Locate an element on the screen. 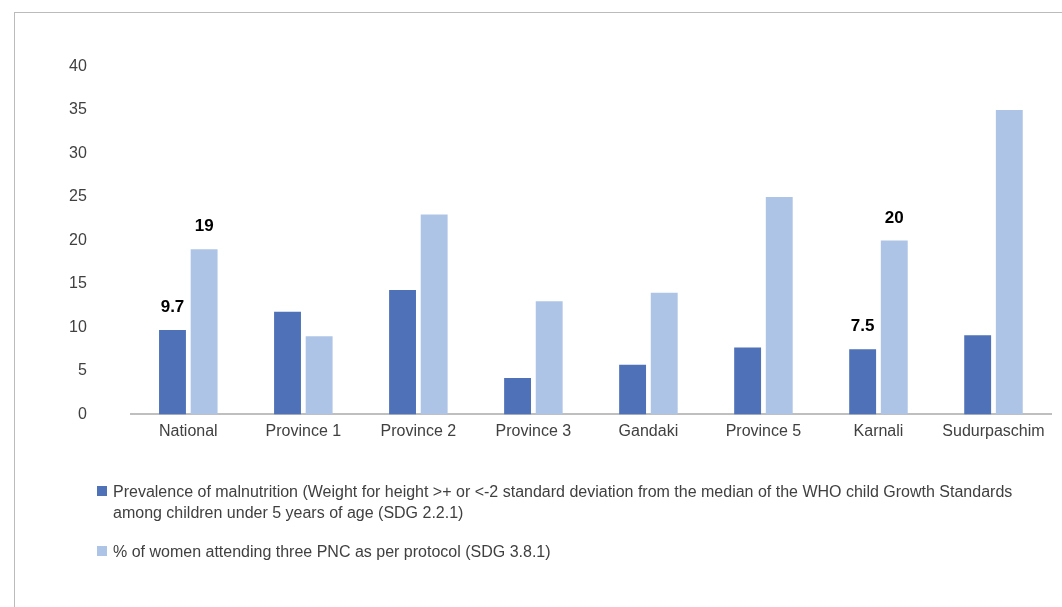 The height and width of the screenshot is (607, 1062). x-tick-label: Sudurpaschim is located at coordinates (993, 431).